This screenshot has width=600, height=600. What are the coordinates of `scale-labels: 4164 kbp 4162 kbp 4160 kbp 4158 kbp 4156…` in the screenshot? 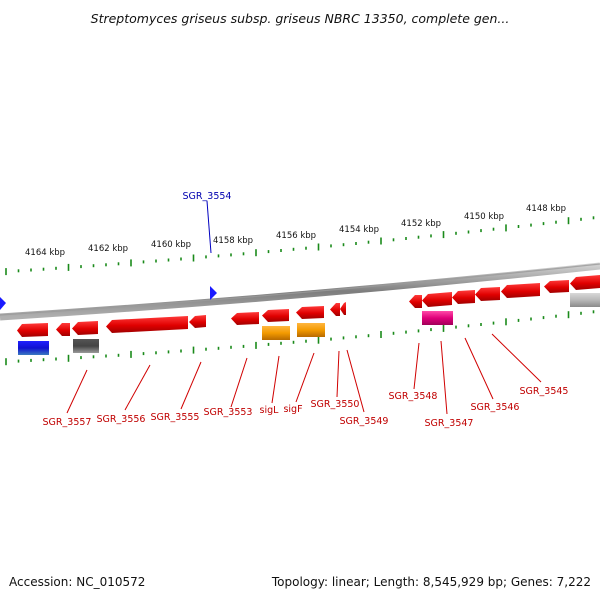 It's located at (295, 231).